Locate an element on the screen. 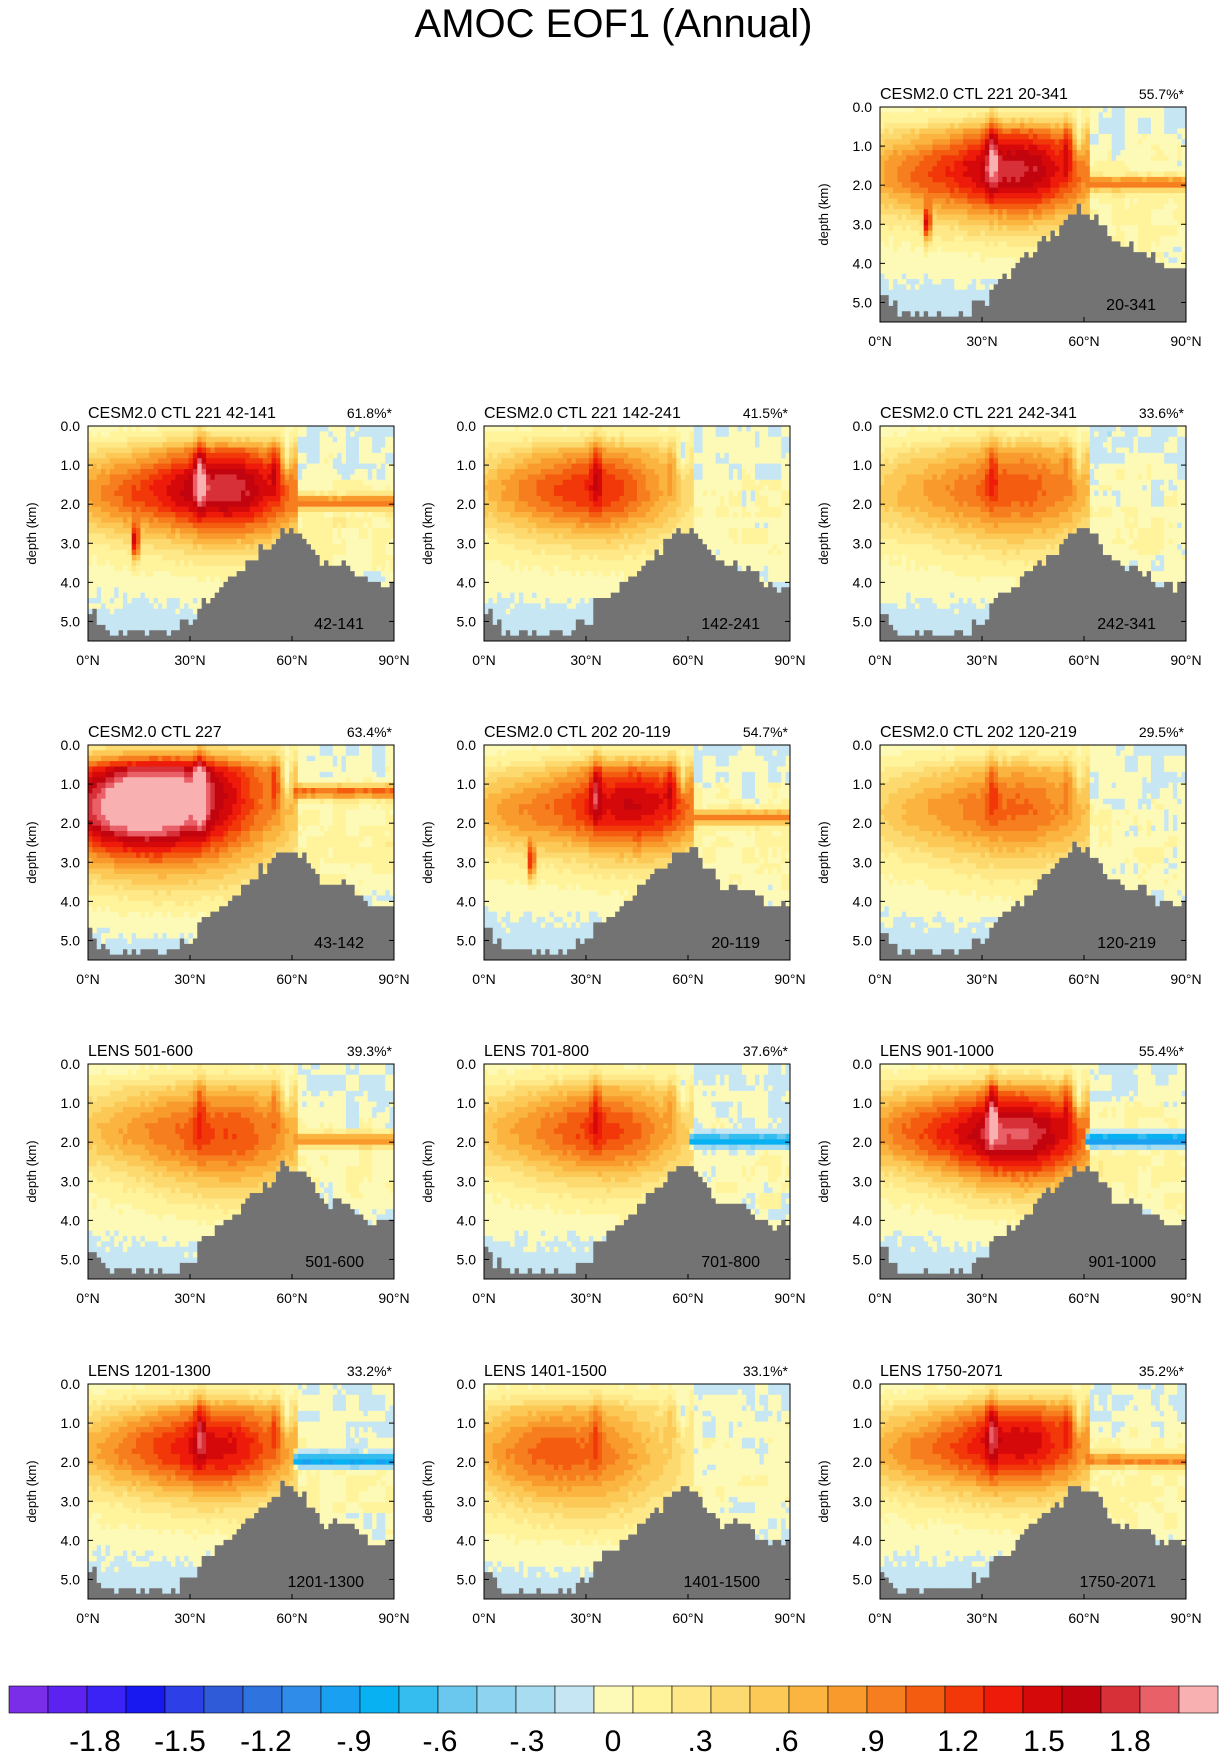  panel-title: LENS 1750-2071 is located at coordinates (941, 1371).